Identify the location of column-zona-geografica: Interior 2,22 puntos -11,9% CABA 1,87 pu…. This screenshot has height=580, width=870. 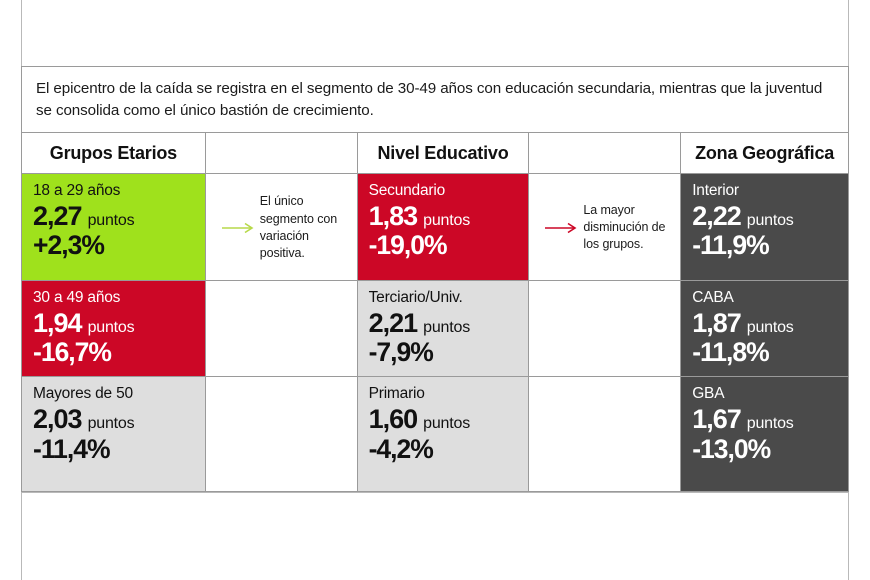
(764, 333).